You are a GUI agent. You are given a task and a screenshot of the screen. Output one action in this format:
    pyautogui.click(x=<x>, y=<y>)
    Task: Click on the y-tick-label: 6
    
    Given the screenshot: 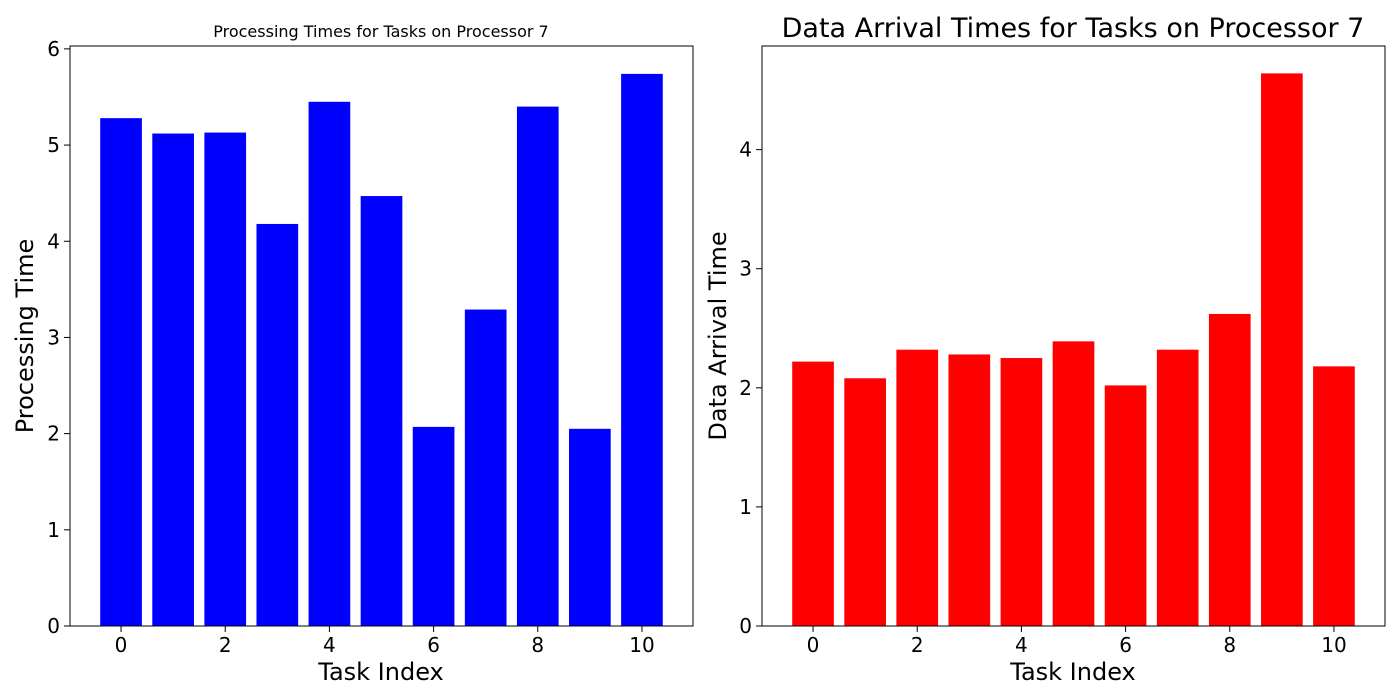 What is the action you would take?
    pyautogui.click(x=53, y=49)
    